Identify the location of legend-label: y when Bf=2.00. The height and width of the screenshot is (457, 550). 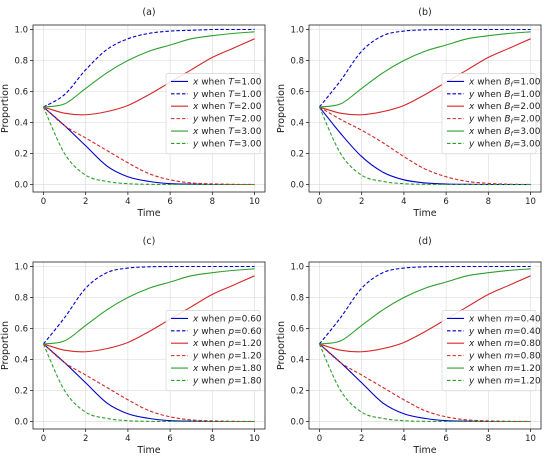
(504, 120).